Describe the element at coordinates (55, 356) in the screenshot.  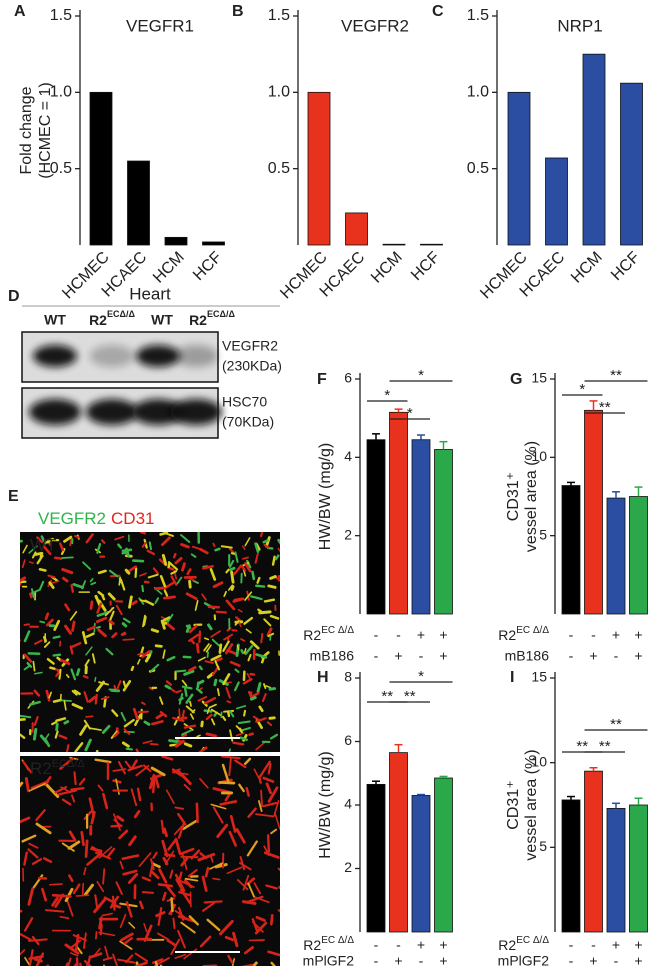
I see `blot-band` at that location.